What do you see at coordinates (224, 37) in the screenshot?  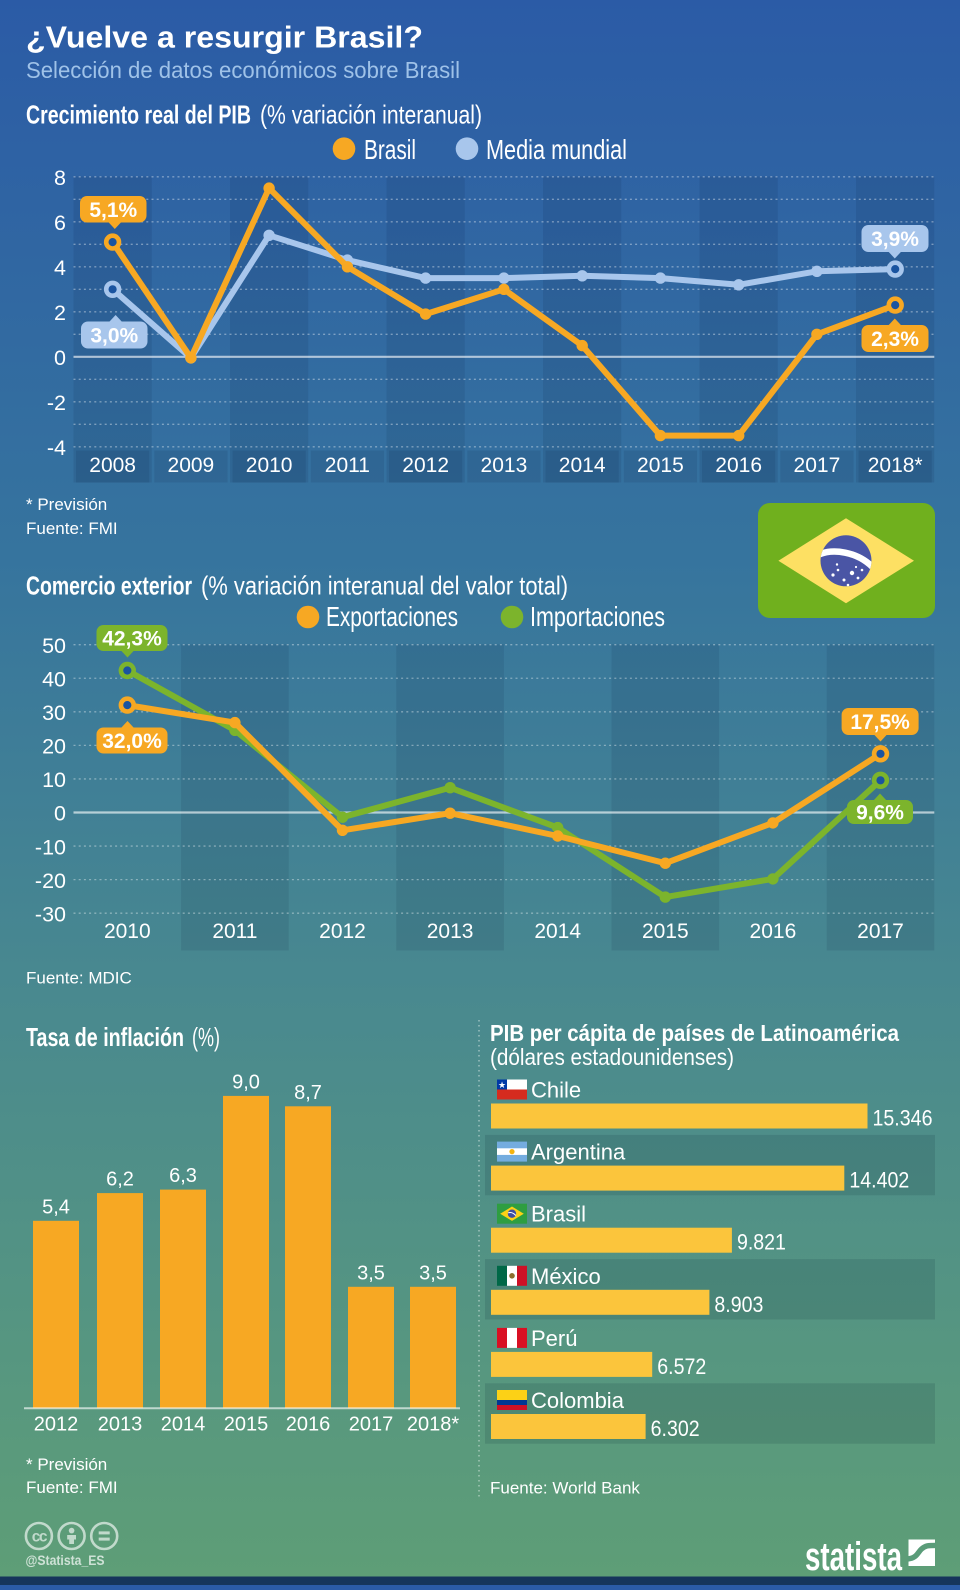 I see `svg-text: ¿Vuelve a resurgir Brasil?` at bounding box center [224, 37].